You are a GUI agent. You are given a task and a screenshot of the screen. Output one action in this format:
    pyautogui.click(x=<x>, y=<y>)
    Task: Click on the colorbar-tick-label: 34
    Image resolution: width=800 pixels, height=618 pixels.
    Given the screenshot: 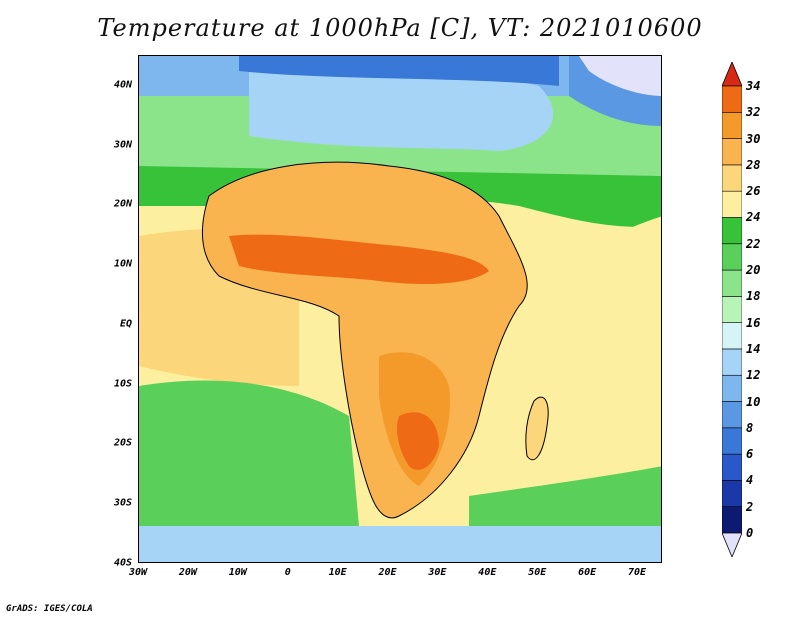 What is the action you would take?
    pyautogui.click(x=753, y=86)
    